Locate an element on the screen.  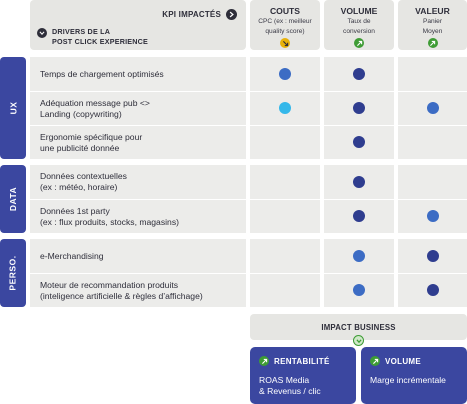
column-header-valeur: VALEUR Panier Moyen is located at coordinates (432, 25).